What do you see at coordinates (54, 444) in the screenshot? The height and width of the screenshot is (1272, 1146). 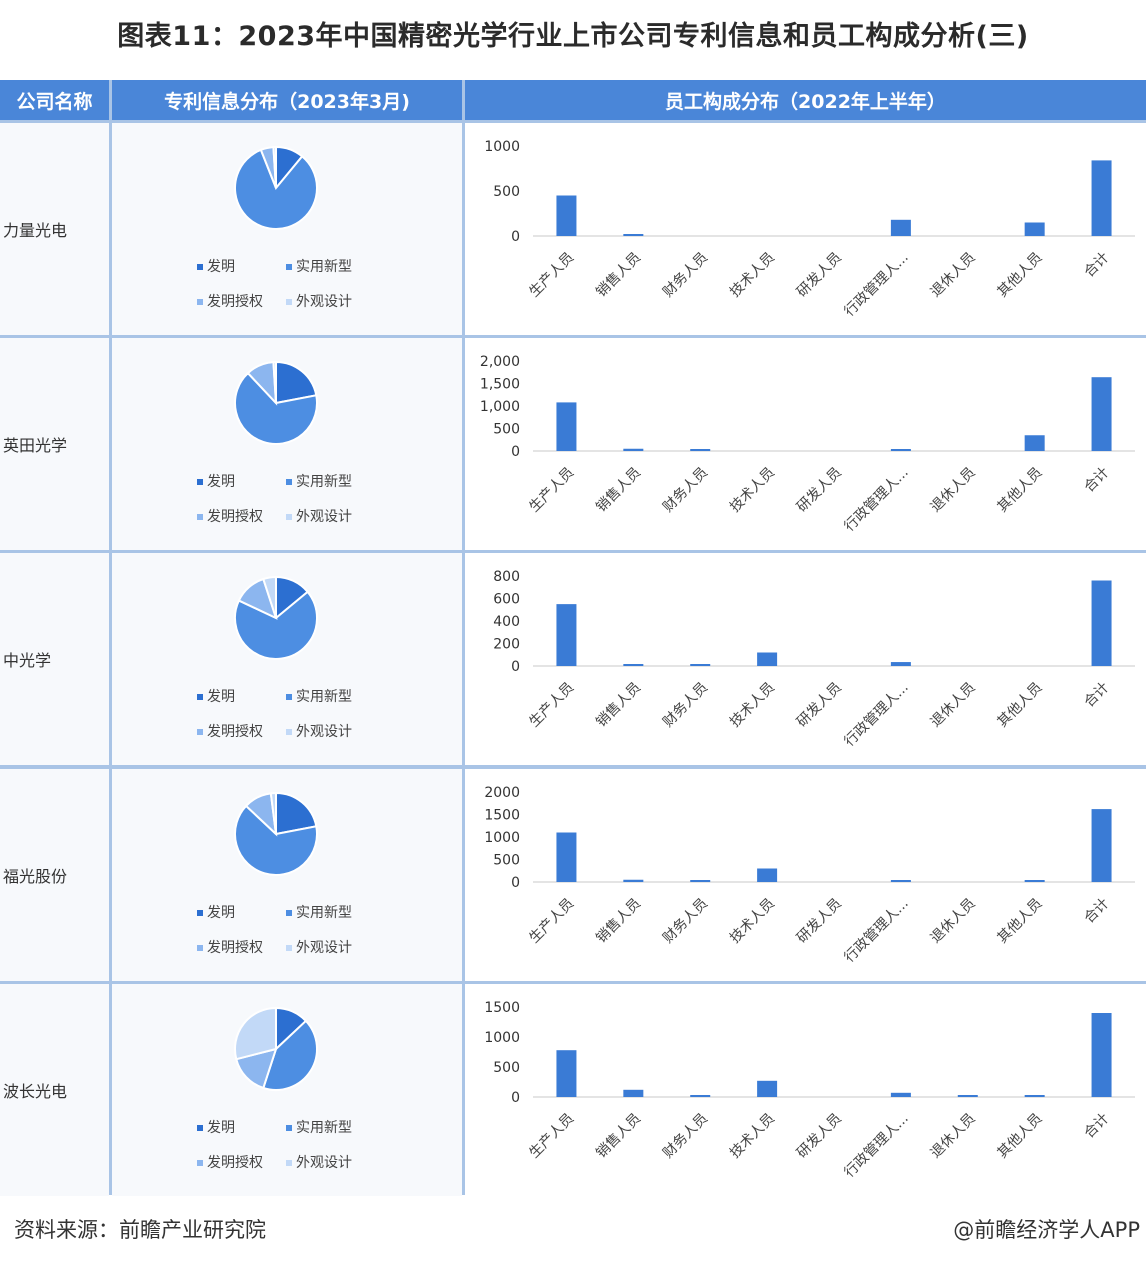 I see `company-cell: 英田光学` at bounding box center [54, 444].